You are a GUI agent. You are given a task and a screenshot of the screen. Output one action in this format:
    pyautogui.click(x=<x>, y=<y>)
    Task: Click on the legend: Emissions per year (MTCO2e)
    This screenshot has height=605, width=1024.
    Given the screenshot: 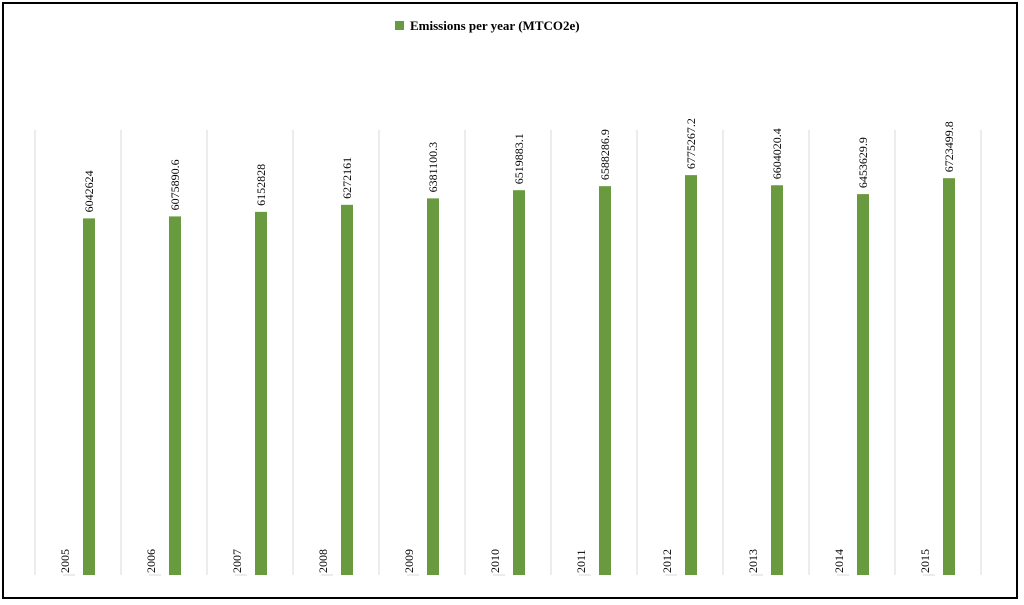 What is the action you would take?
    pyautogui.click(x=487, y=25)
    